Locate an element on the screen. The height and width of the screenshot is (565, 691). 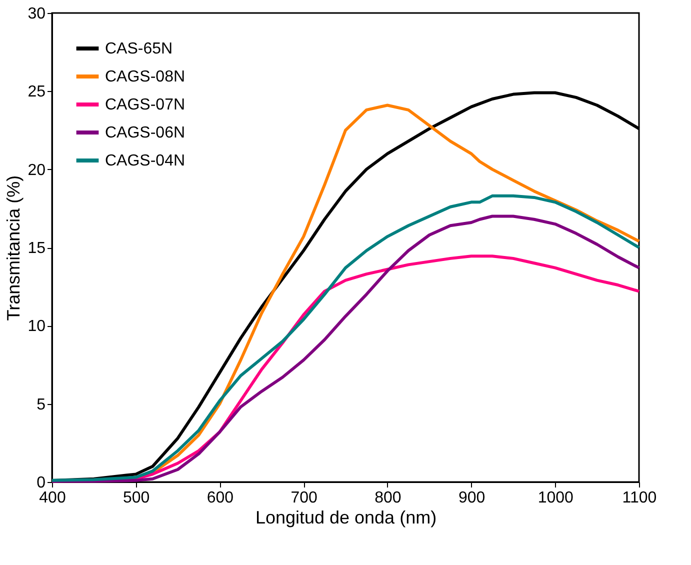
x-tick-label: 1100 is located at coordinates (639, 498).